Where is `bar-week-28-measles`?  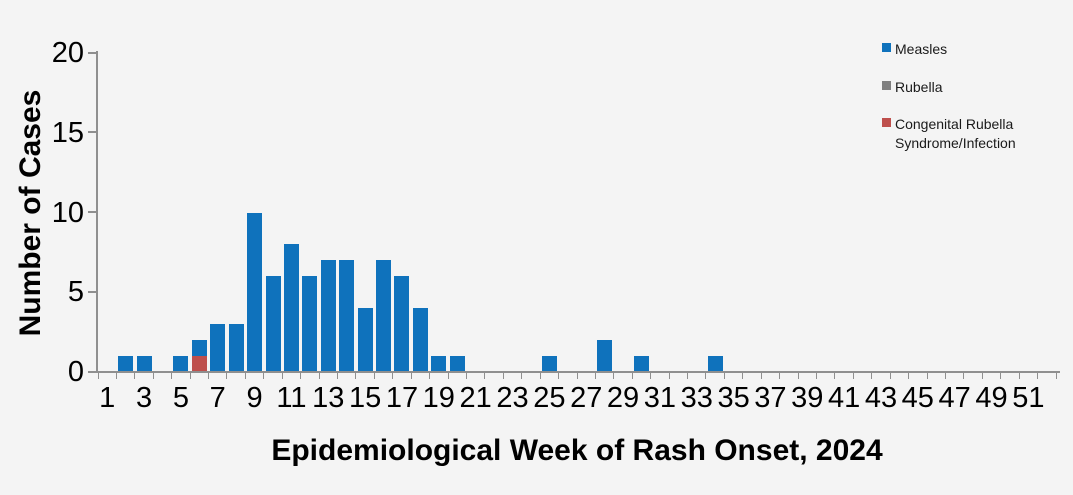 bar-week-28-measles is located at coordinates (605, 356).